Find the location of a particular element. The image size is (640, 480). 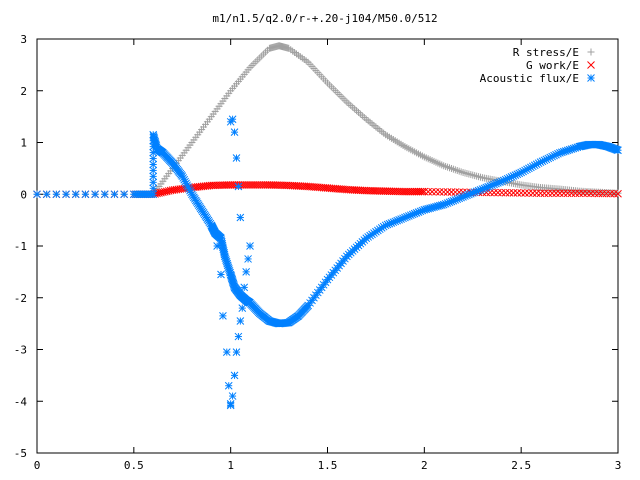

y-tick-label: 2 is located at coordinates (23, 91).